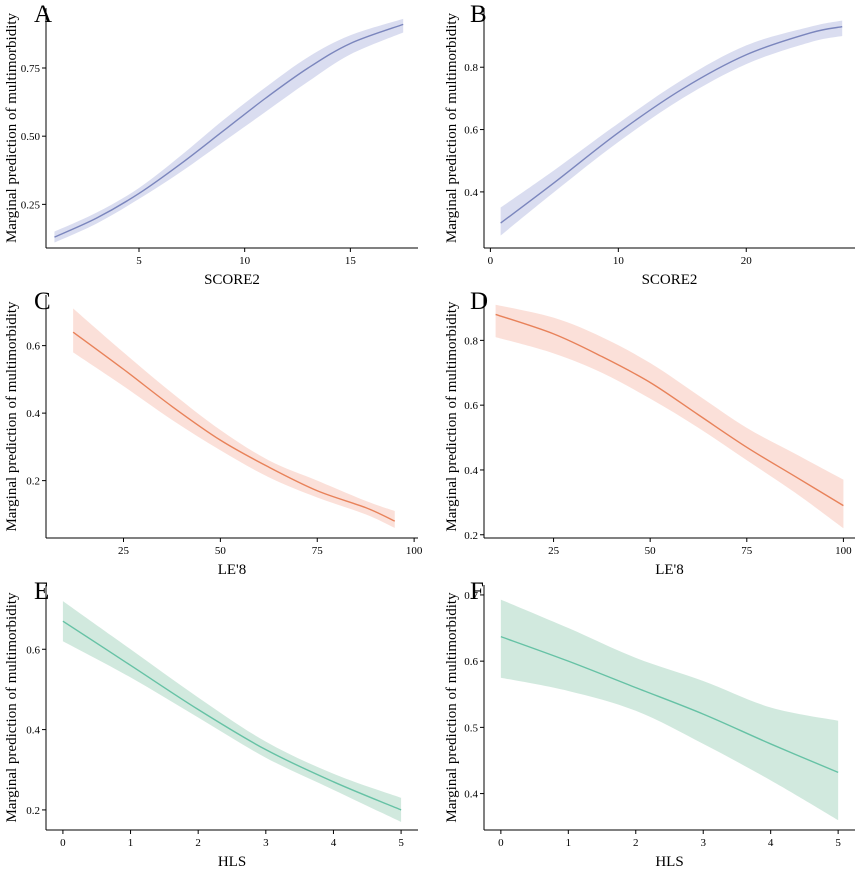 The image size is (860, 869). Describe the element at coordinates (31, 205) in the screenshot. I see `y-tick-label: 0.25` at that location.